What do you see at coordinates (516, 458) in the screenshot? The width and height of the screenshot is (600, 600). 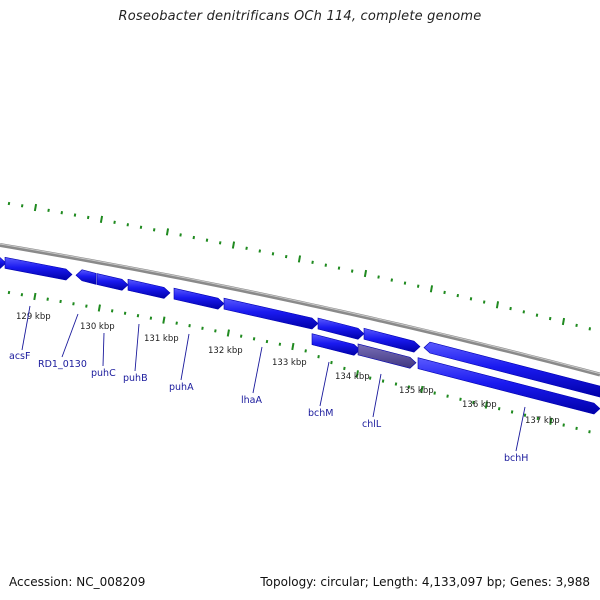 I see `gene-label: bchH` at bounding box center [516, 458].